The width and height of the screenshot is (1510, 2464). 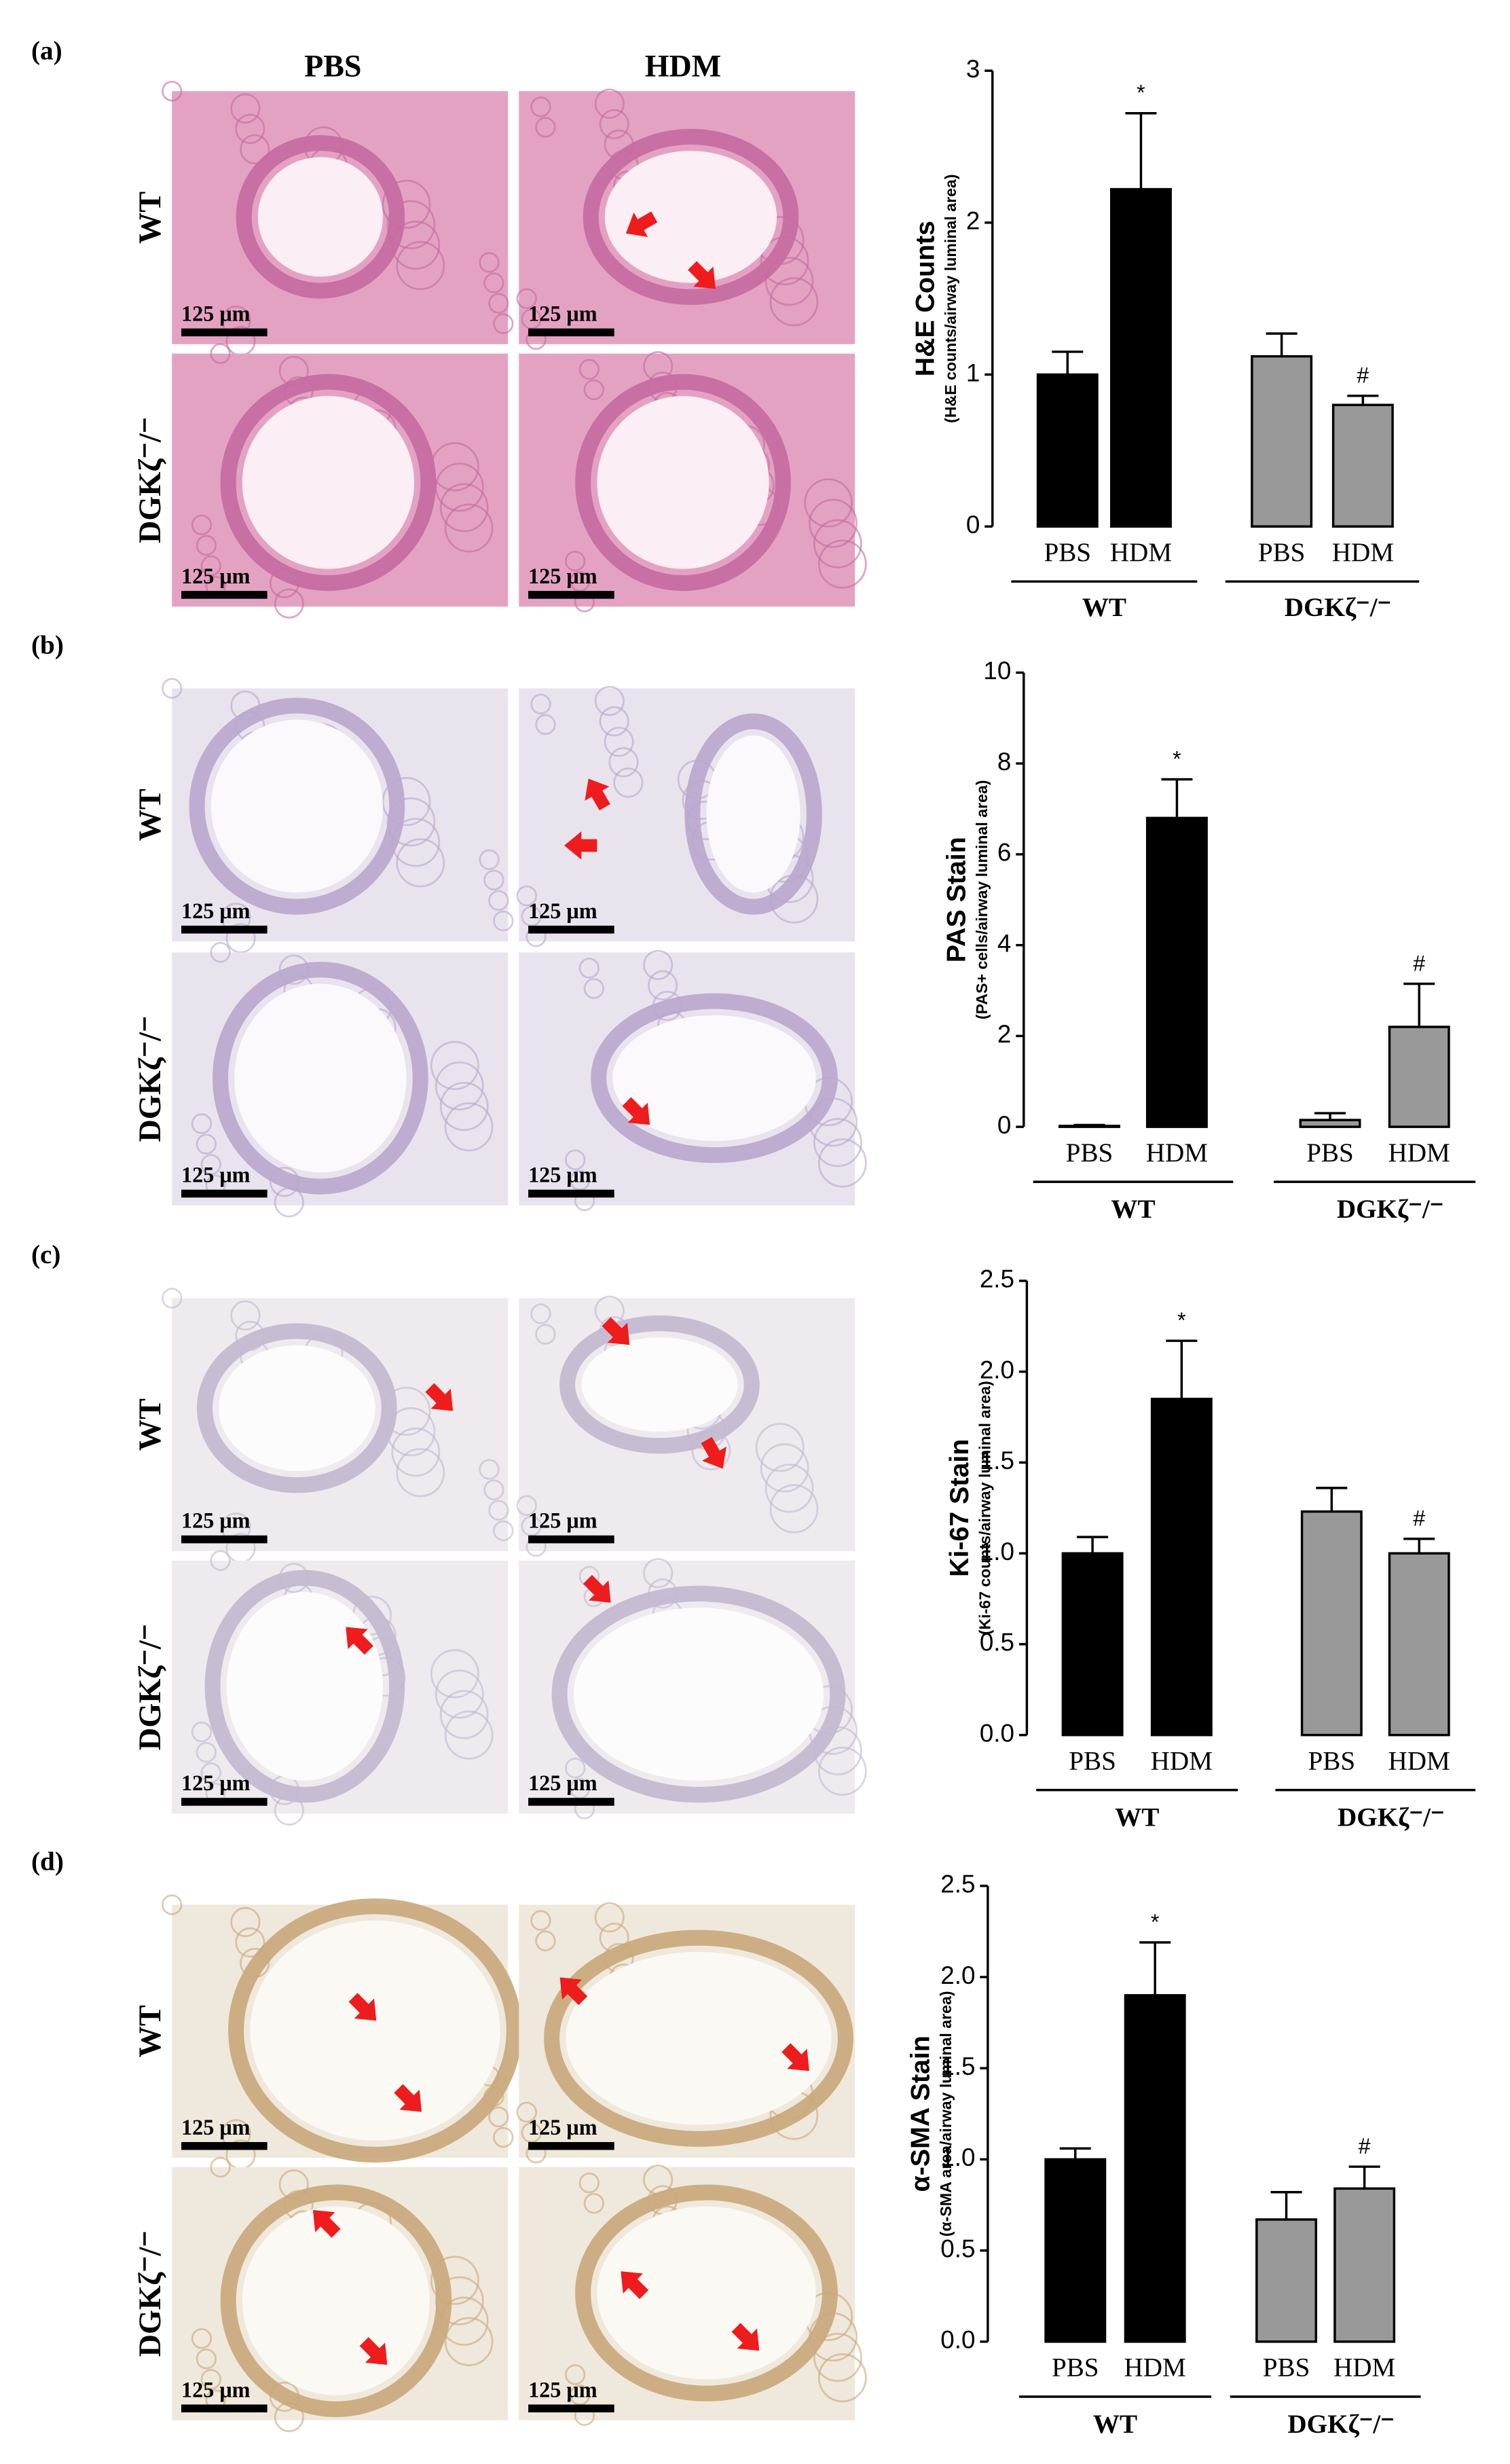 I want to click on column-header: PBS, so click(x=332, y=65).